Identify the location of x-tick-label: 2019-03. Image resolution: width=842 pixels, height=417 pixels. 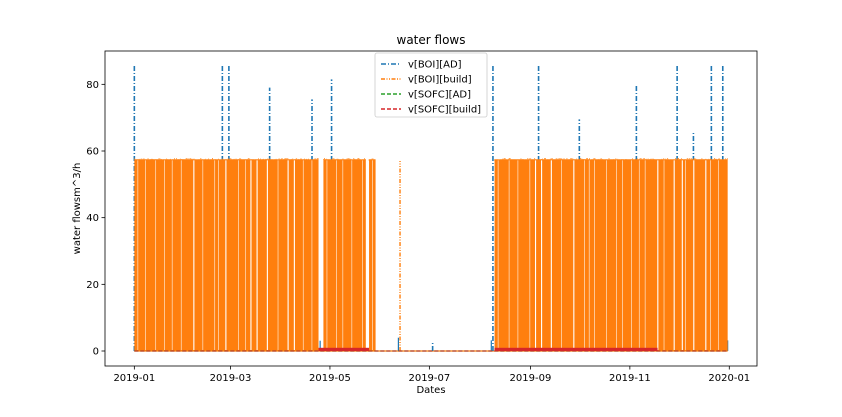
(231, 378).